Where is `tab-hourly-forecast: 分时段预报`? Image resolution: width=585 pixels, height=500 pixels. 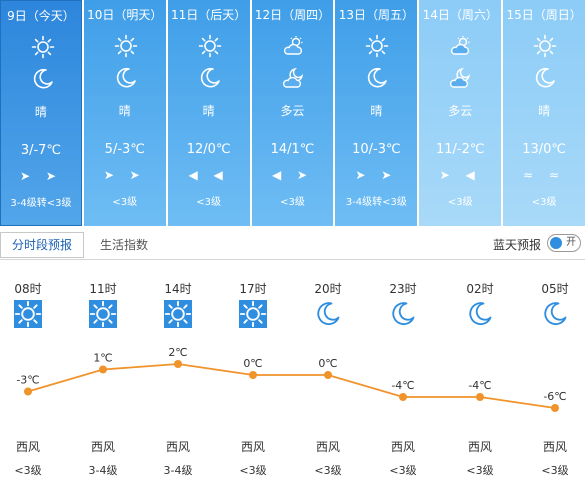
tab-hourly-forecast: 分时段预报 is located at coordinates (42, 245).